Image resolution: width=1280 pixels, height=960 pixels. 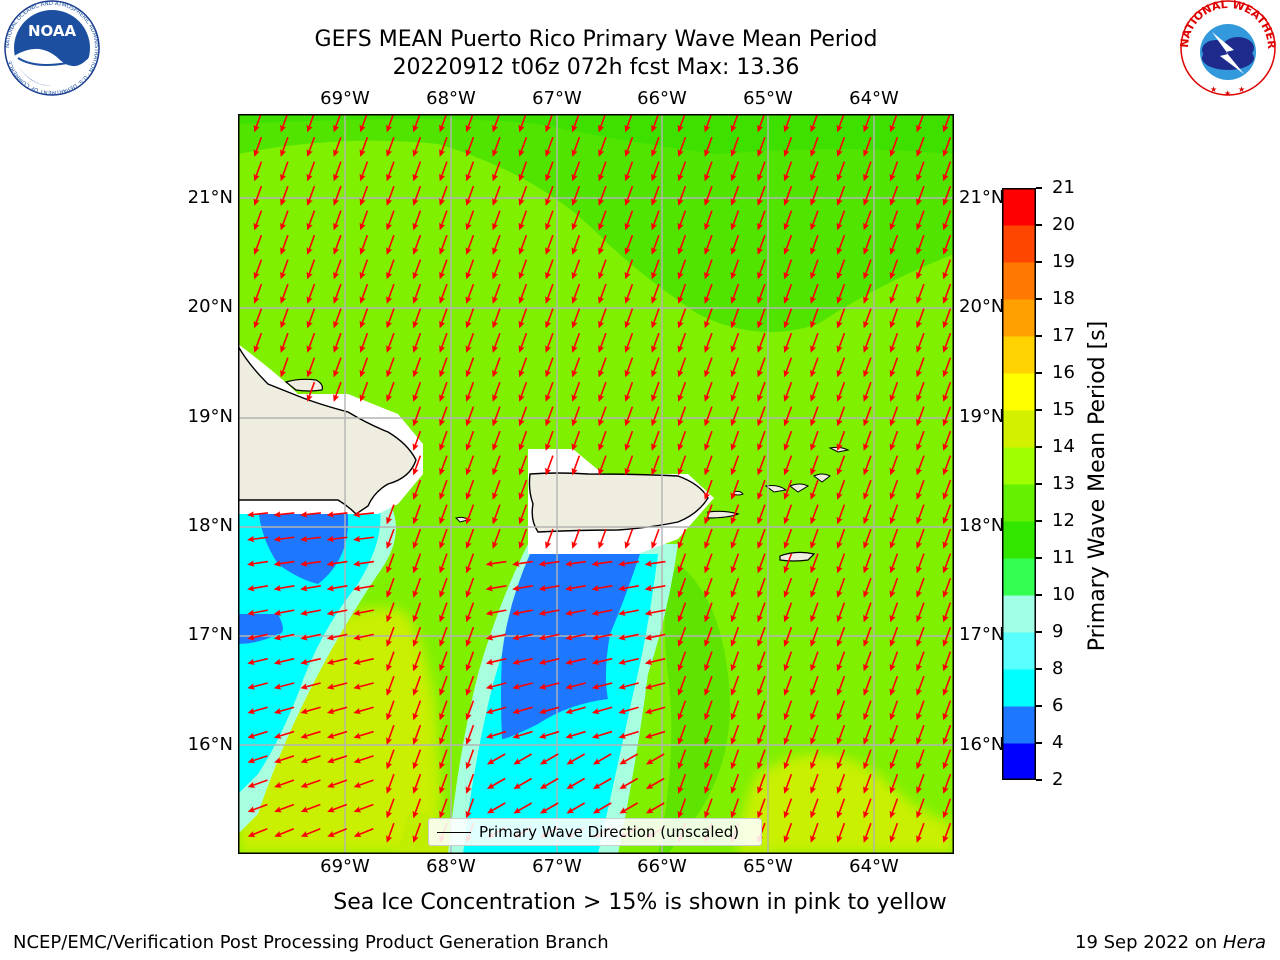 What do you see at coordinates (52, 31) in the screenshot?
I see `noaa-logo-text: NOAA` at bounding box center [52, 31].